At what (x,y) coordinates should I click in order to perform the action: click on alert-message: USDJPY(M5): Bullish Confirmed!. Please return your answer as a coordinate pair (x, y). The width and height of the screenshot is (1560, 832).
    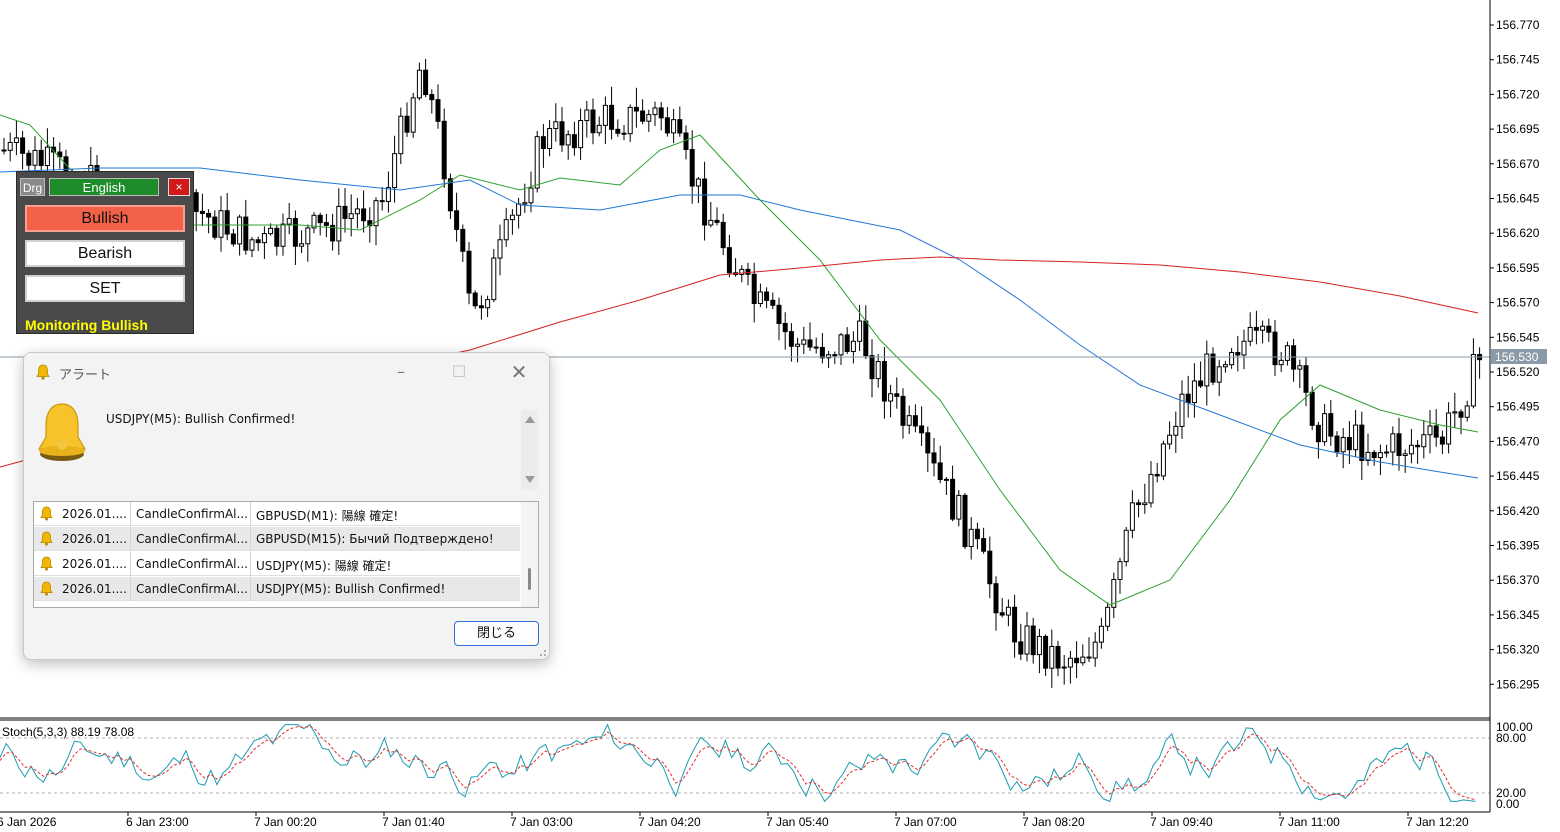
    Looking at the image, I should click on (201, 419).